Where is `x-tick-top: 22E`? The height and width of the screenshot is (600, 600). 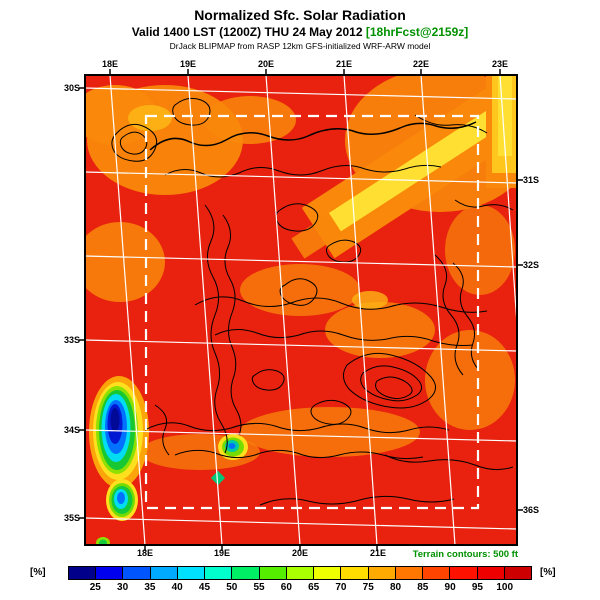 x-tick-top: 22E is located at coordinates (421, 64).